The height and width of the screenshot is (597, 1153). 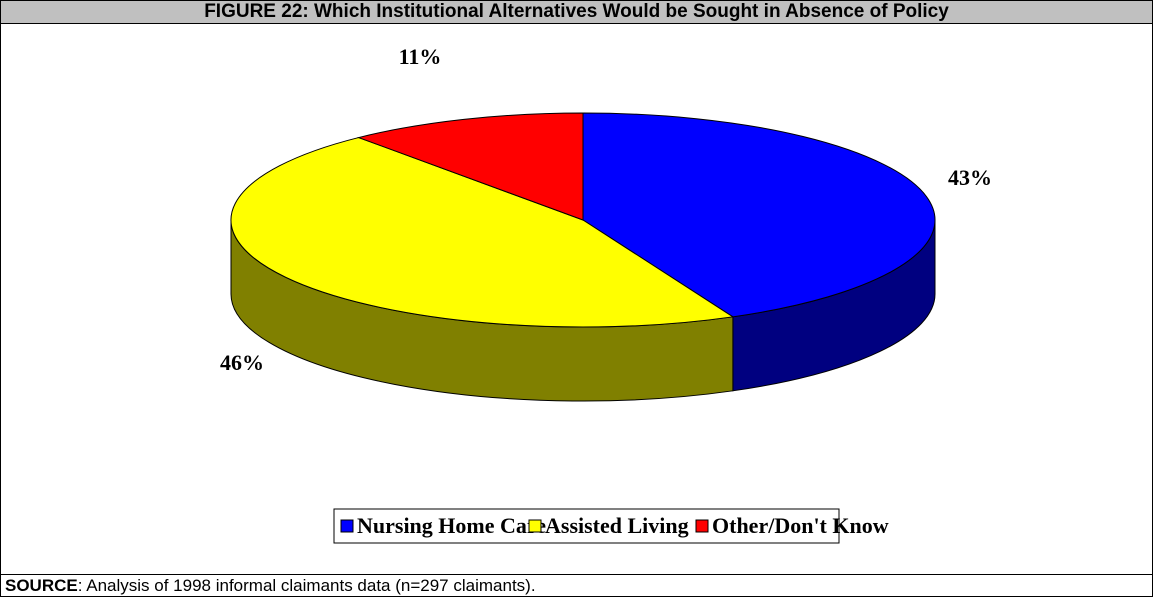 What do you see at coordinates (617, 525) in the screenshot?
I see `legend-label-assisted-living: Assisted Living` at bounding box center [617, 525].